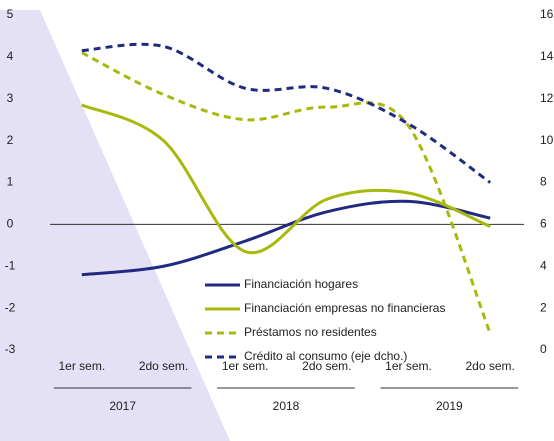  I want to click on y-tick-label: -3, so click(10, 349).